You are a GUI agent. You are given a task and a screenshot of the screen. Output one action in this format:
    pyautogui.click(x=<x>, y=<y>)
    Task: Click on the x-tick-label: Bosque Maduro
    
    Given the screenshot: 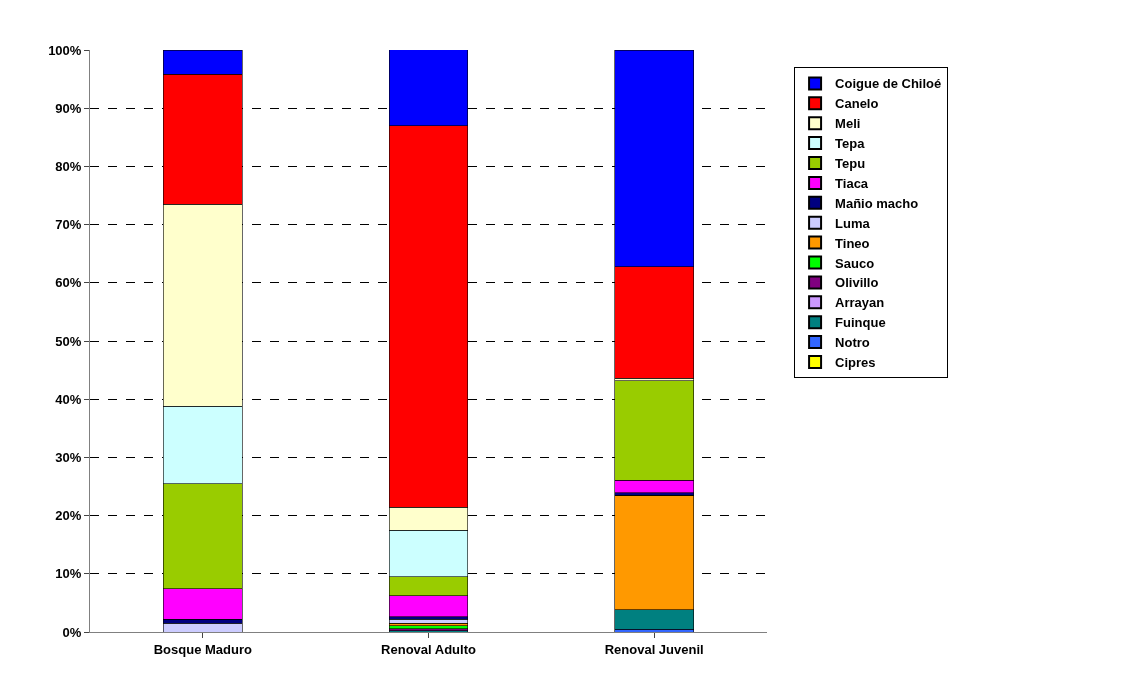 What is the action you would take?
    pyautogui.click(x=202, y=649)
    